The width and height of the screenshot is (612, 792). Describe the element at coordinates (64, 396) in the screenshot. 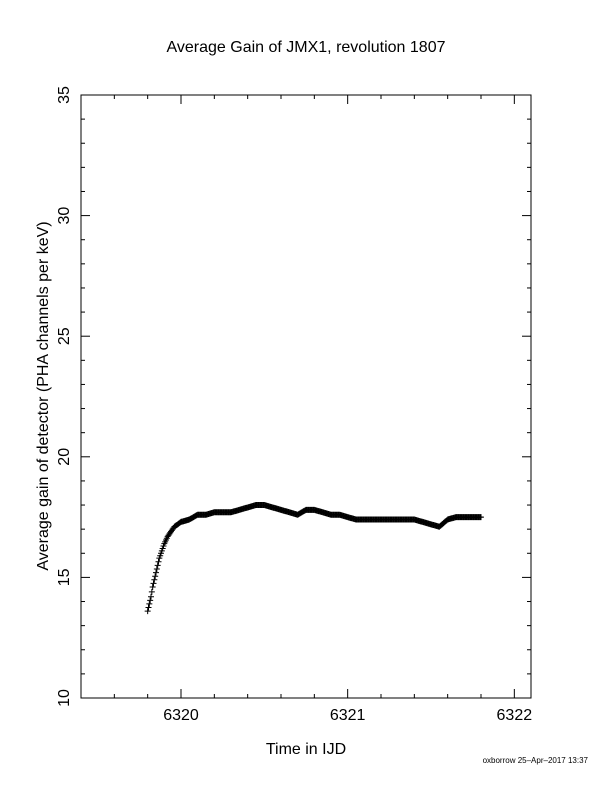

I see `y-tick-labels: 10 15 20 25 30 35` at that location.